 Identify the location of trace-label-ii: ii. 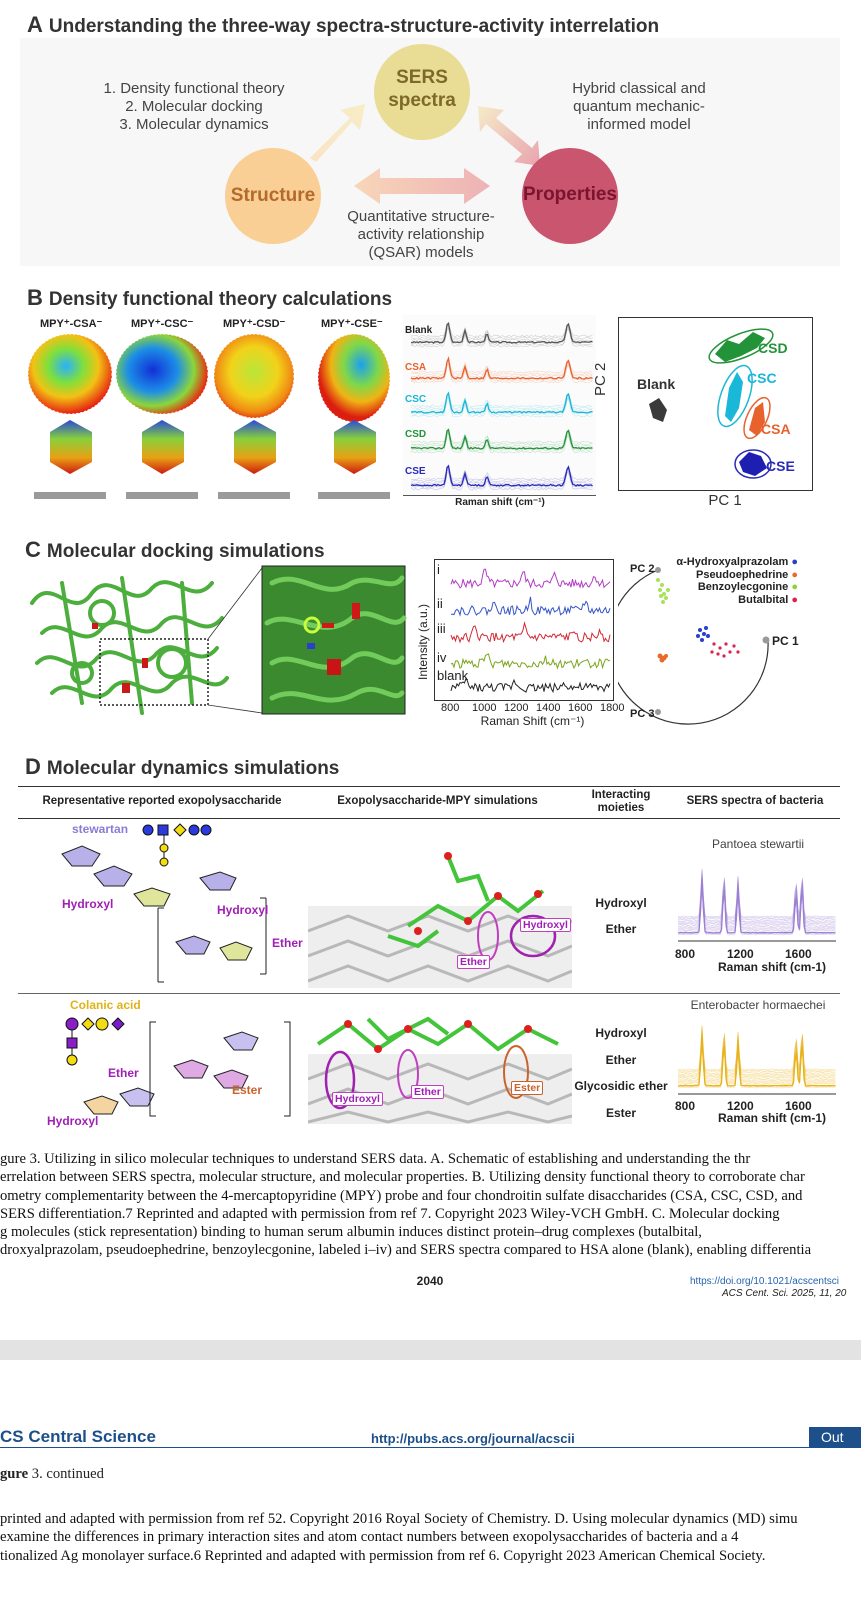
(440, 603).